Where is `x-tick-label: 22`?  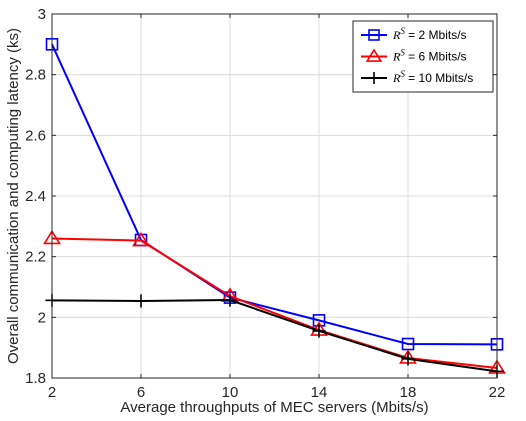 x-tick-label: 22 is located at coordinates (497, 392).